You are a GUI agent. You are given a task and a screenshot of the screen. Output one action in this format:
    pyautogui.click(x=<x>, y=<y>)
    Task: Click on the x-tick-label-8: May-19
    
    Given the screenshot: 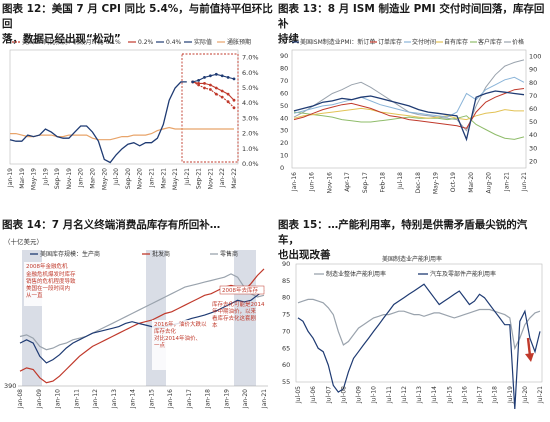 What is the action you would take?
    pyautogui.click(x=436, y=183)
    